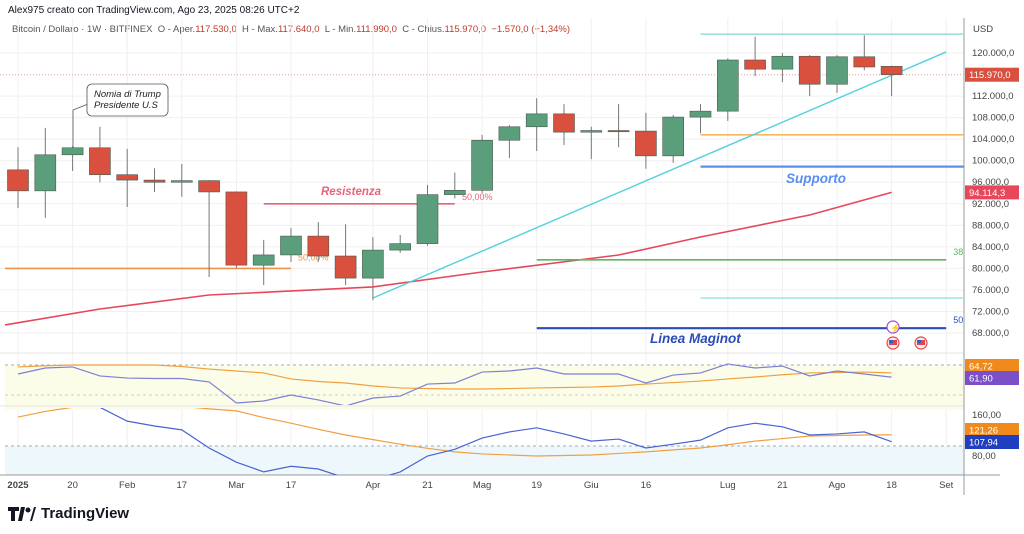 The width and height of the screenshot is (1024, 534). What do you see at coordinates (536, 485) in the screenshot?
I see `time-tick-label: 19` at bounding box center [536, 485].